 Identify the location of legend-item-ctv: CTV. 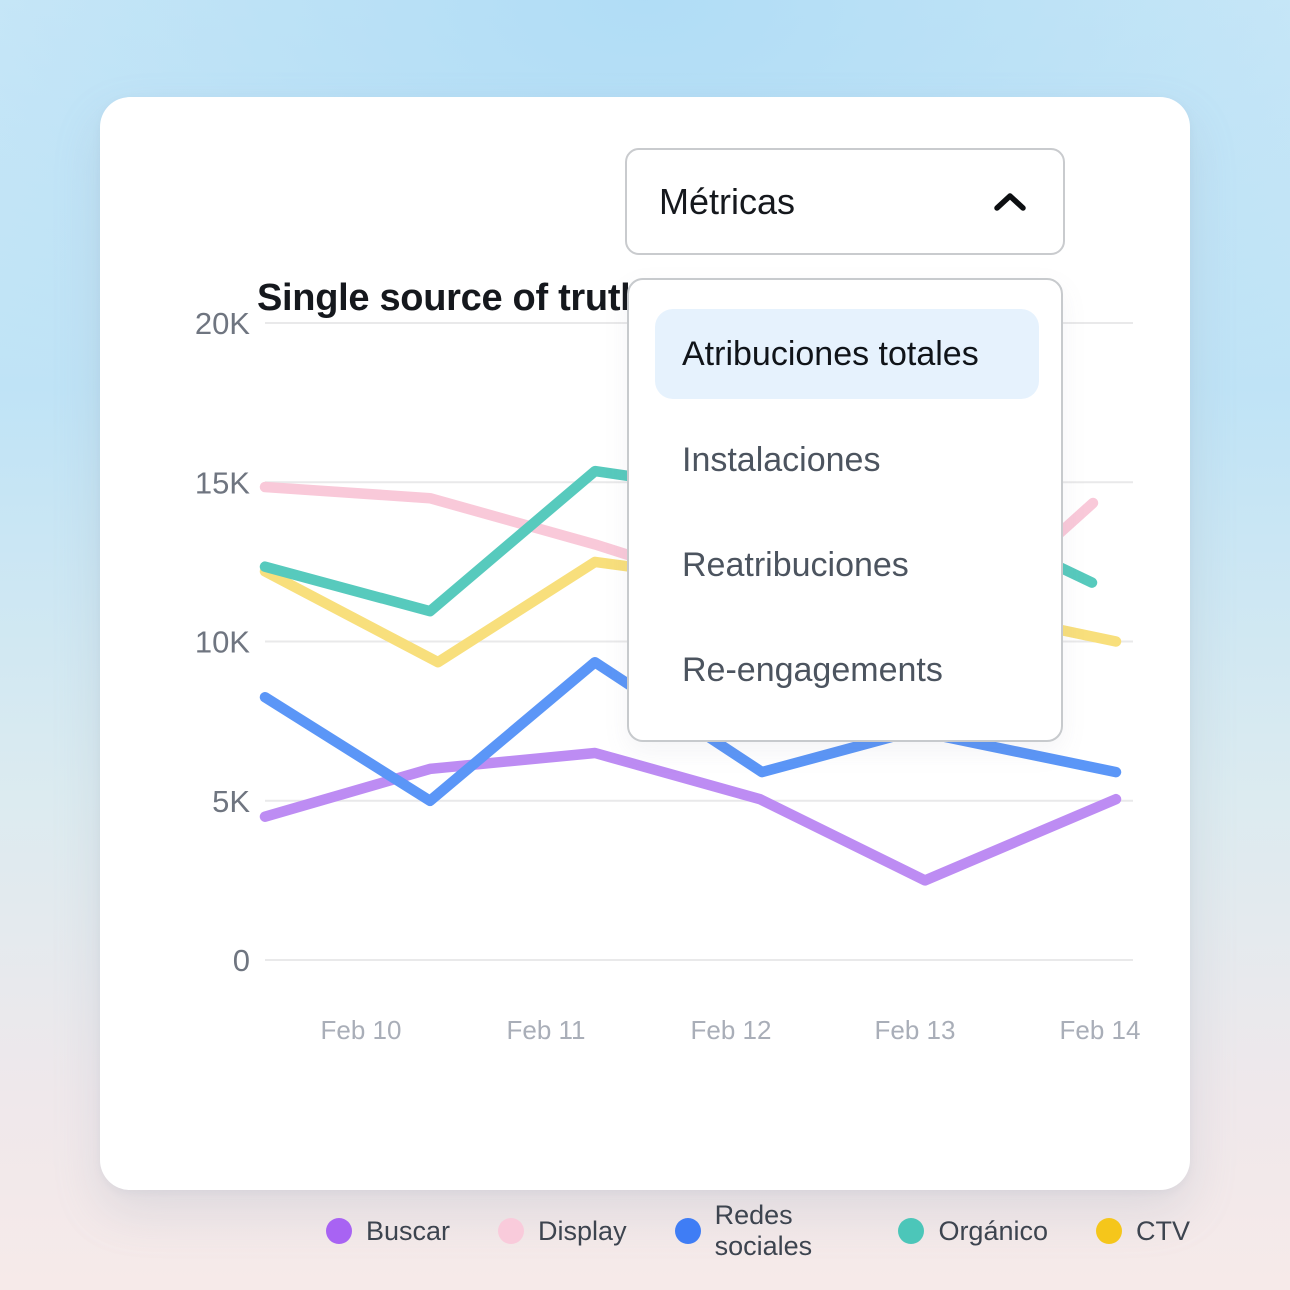
(1143, 1231).